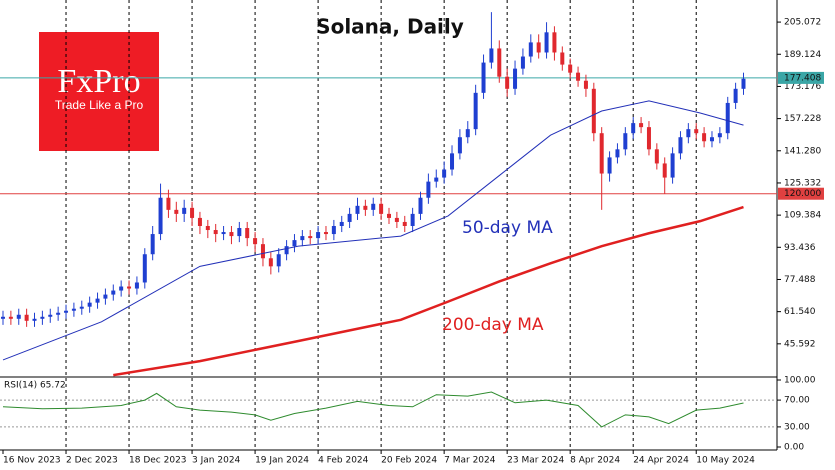 Image resolution: width=835 pixels, height=470 pixels. What do you see at coordinates (373, 409) in the screenshot?
I see `rsi-line` at bounding box center [373, 409].